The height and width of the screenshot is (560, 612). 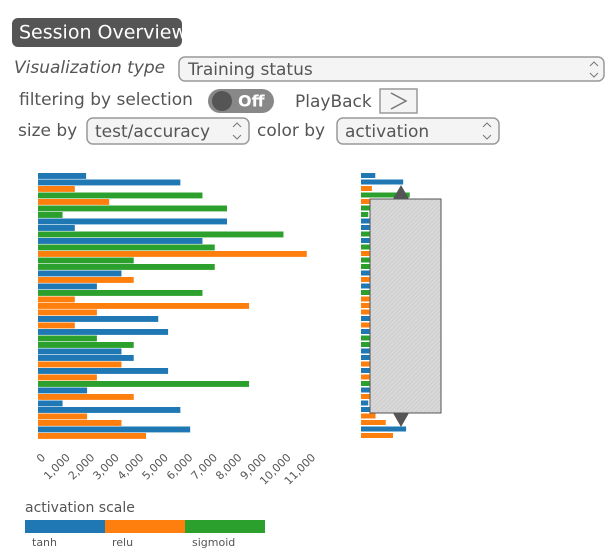 I want to click on legend-label: relu, so click(x=122, y=542).